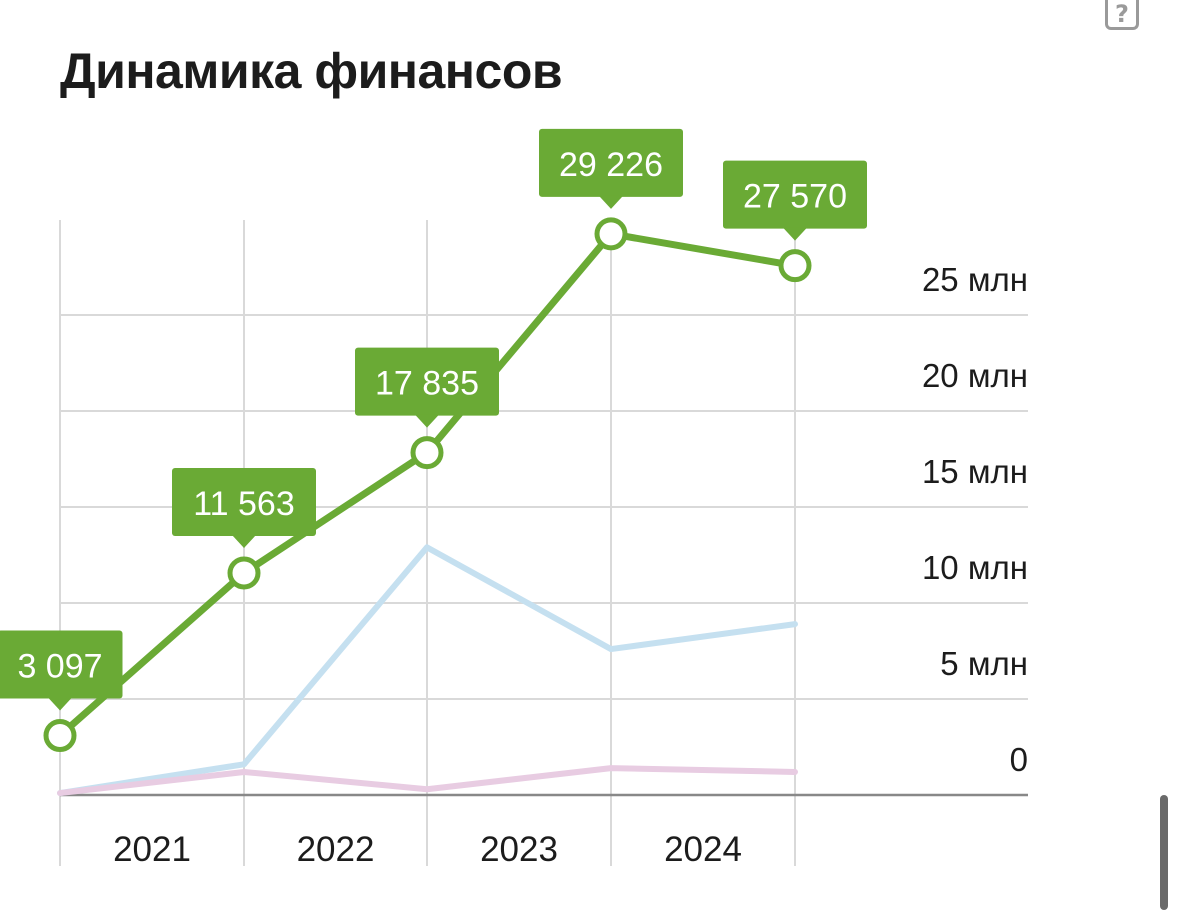 This screenshot has width=1179, height=910. Describe the element at coordinates (311, 71) in the screenshot. I see `page-title: Динамика финансов` at that location.